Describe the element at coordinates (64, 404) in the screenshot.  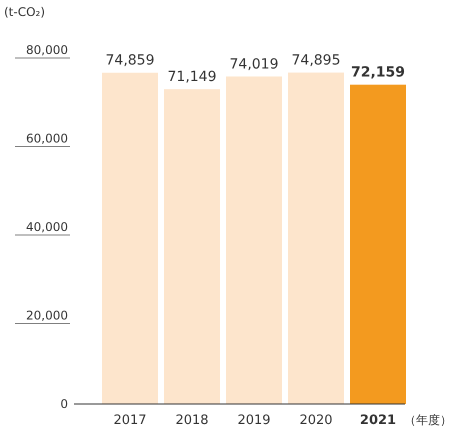
I see `ytick-label: 0` at that location.